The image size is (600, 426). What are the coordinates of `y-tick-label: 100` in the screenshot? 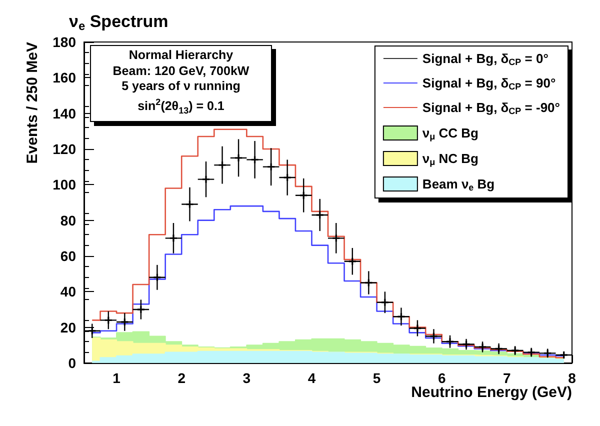 It's located at (64, 184).